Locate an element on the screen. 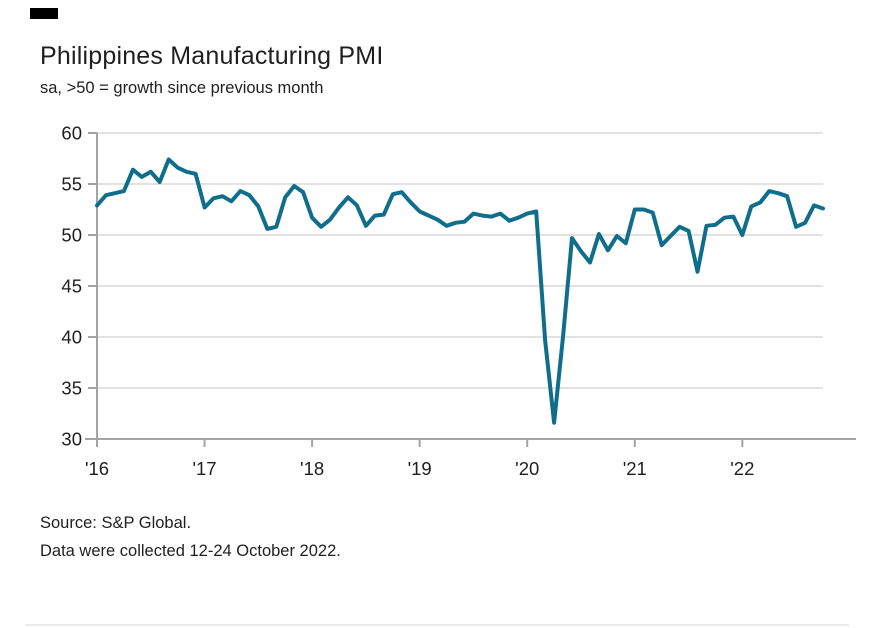 The image size is (874, 628). y-tick-label-30: 30 is located at coordinates (71, 439).